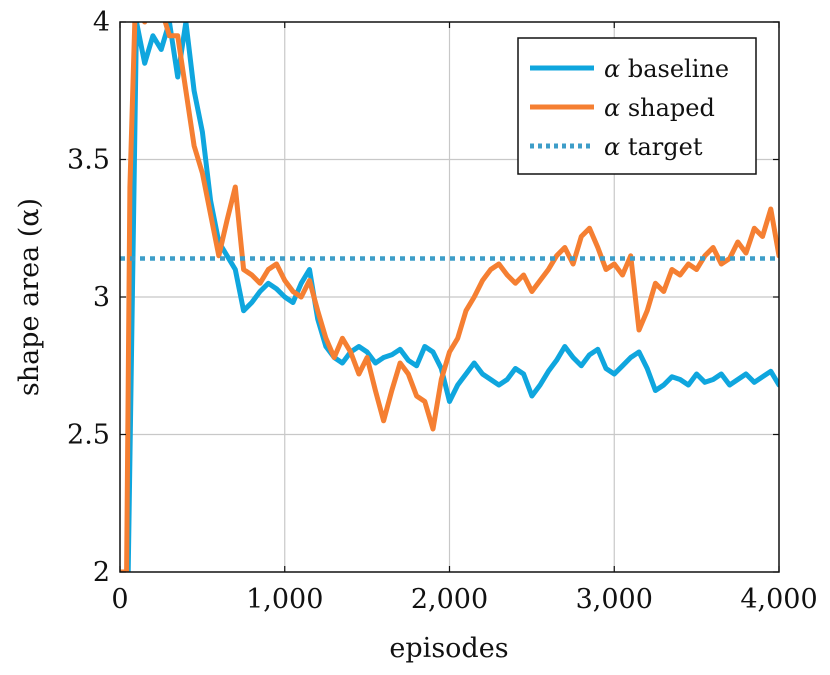 Image resolution: width=830 pixels, height=675 pixels. What do you see at coordinates (449, 599) in the screenshot?
I see `x-tick-label: 2,000` at bounding box center [449, 599].